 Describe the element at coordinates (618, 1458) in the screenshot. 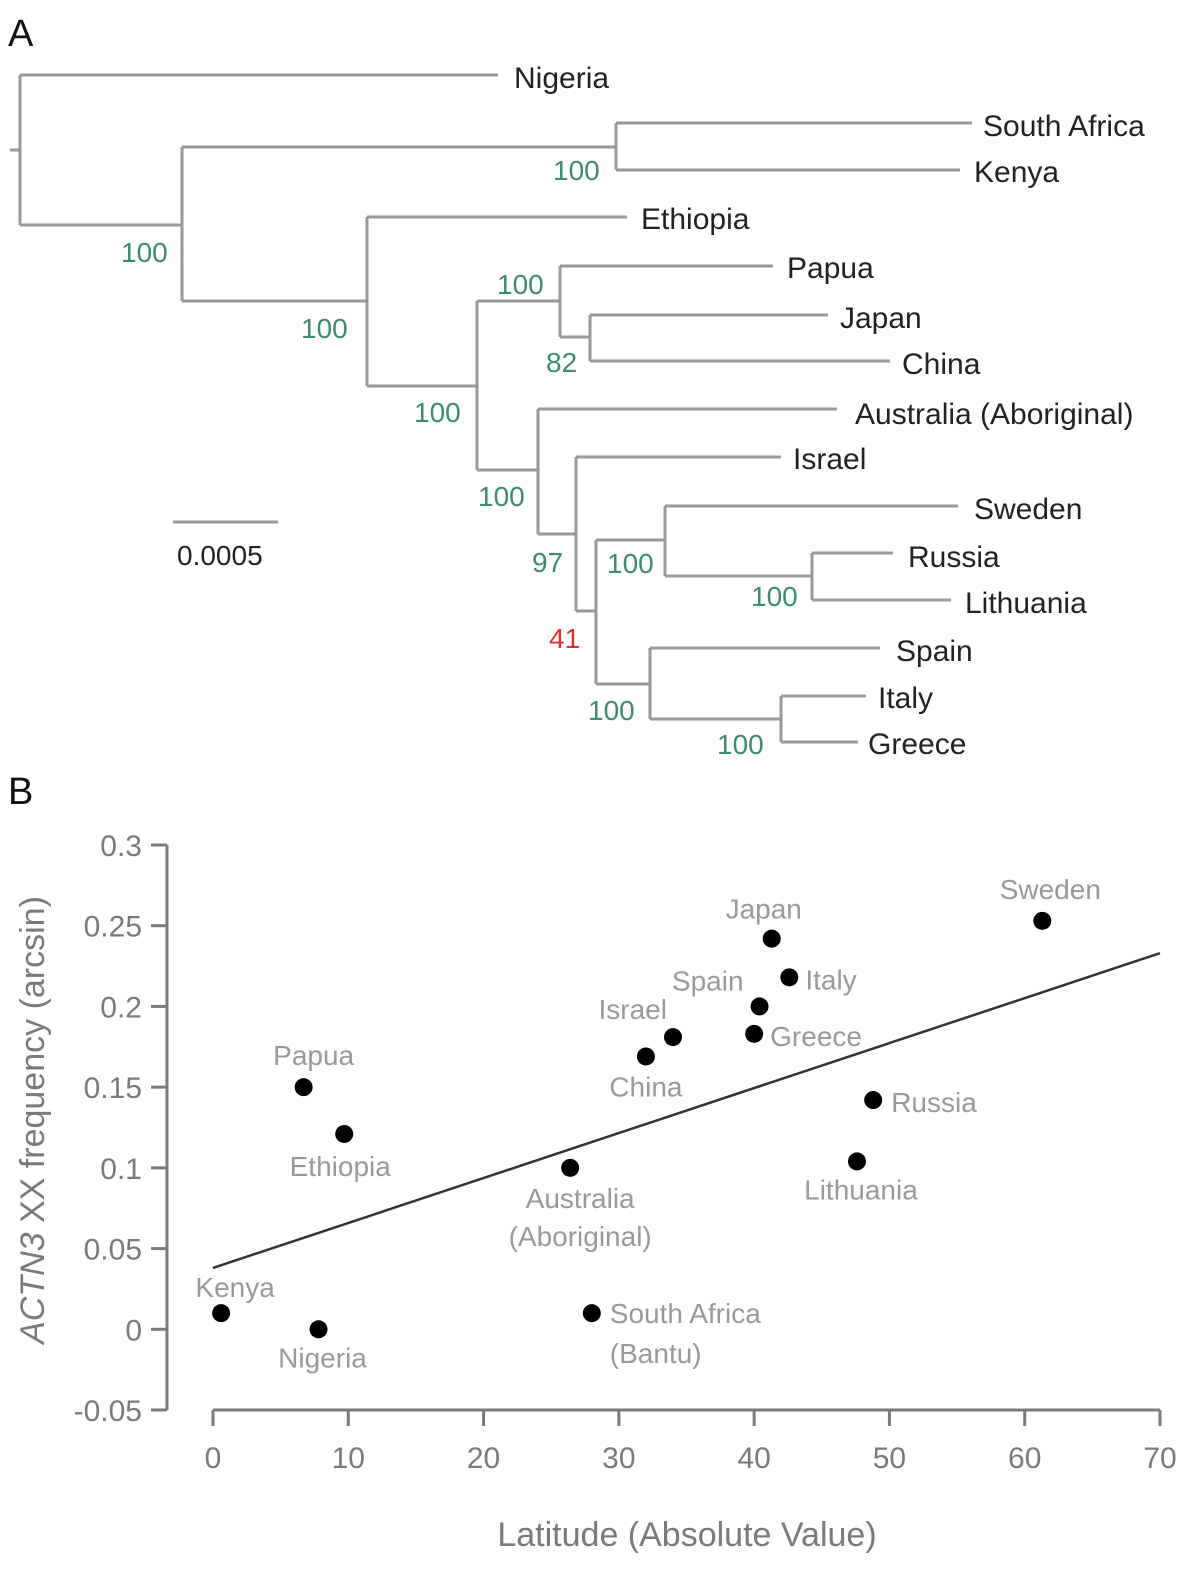

I see `x-tick-label: 30` at that location.